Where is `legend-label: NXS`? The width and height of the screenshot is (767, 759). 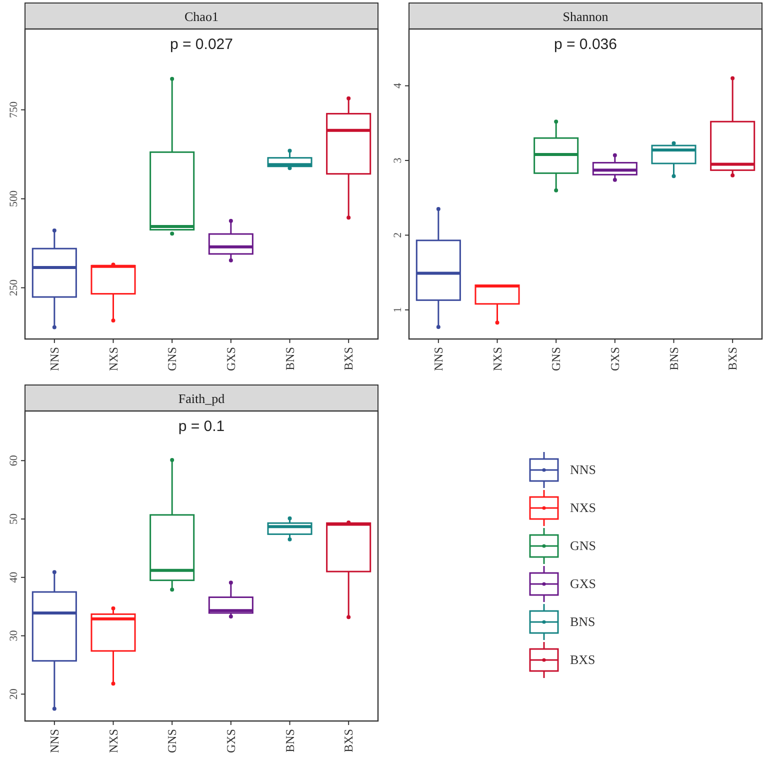 legend-label: NXS is located at coordinates (583, 507).